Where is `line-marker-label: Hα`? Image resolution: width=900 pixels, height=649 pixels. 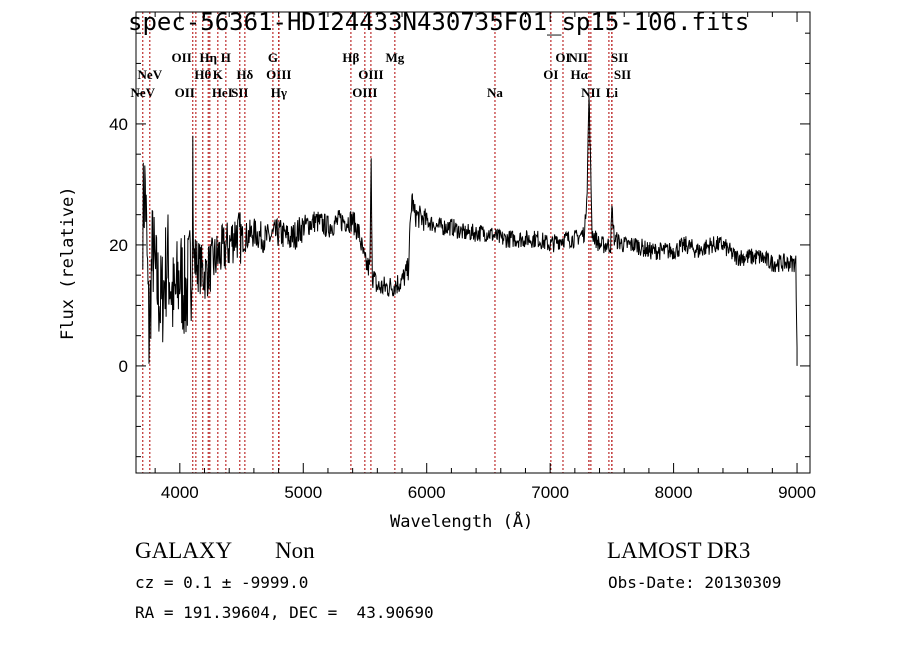
line-marker-label: Hα is located at coordinates (580, 74).